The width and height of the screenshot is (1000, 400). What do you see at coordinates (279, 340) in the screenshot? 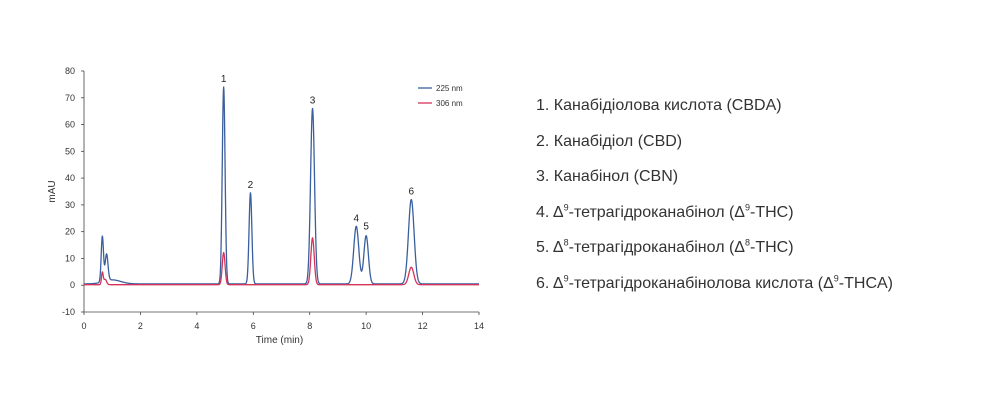
I see `x-axis-title: Time (min)` at bounding box center [279, 340].